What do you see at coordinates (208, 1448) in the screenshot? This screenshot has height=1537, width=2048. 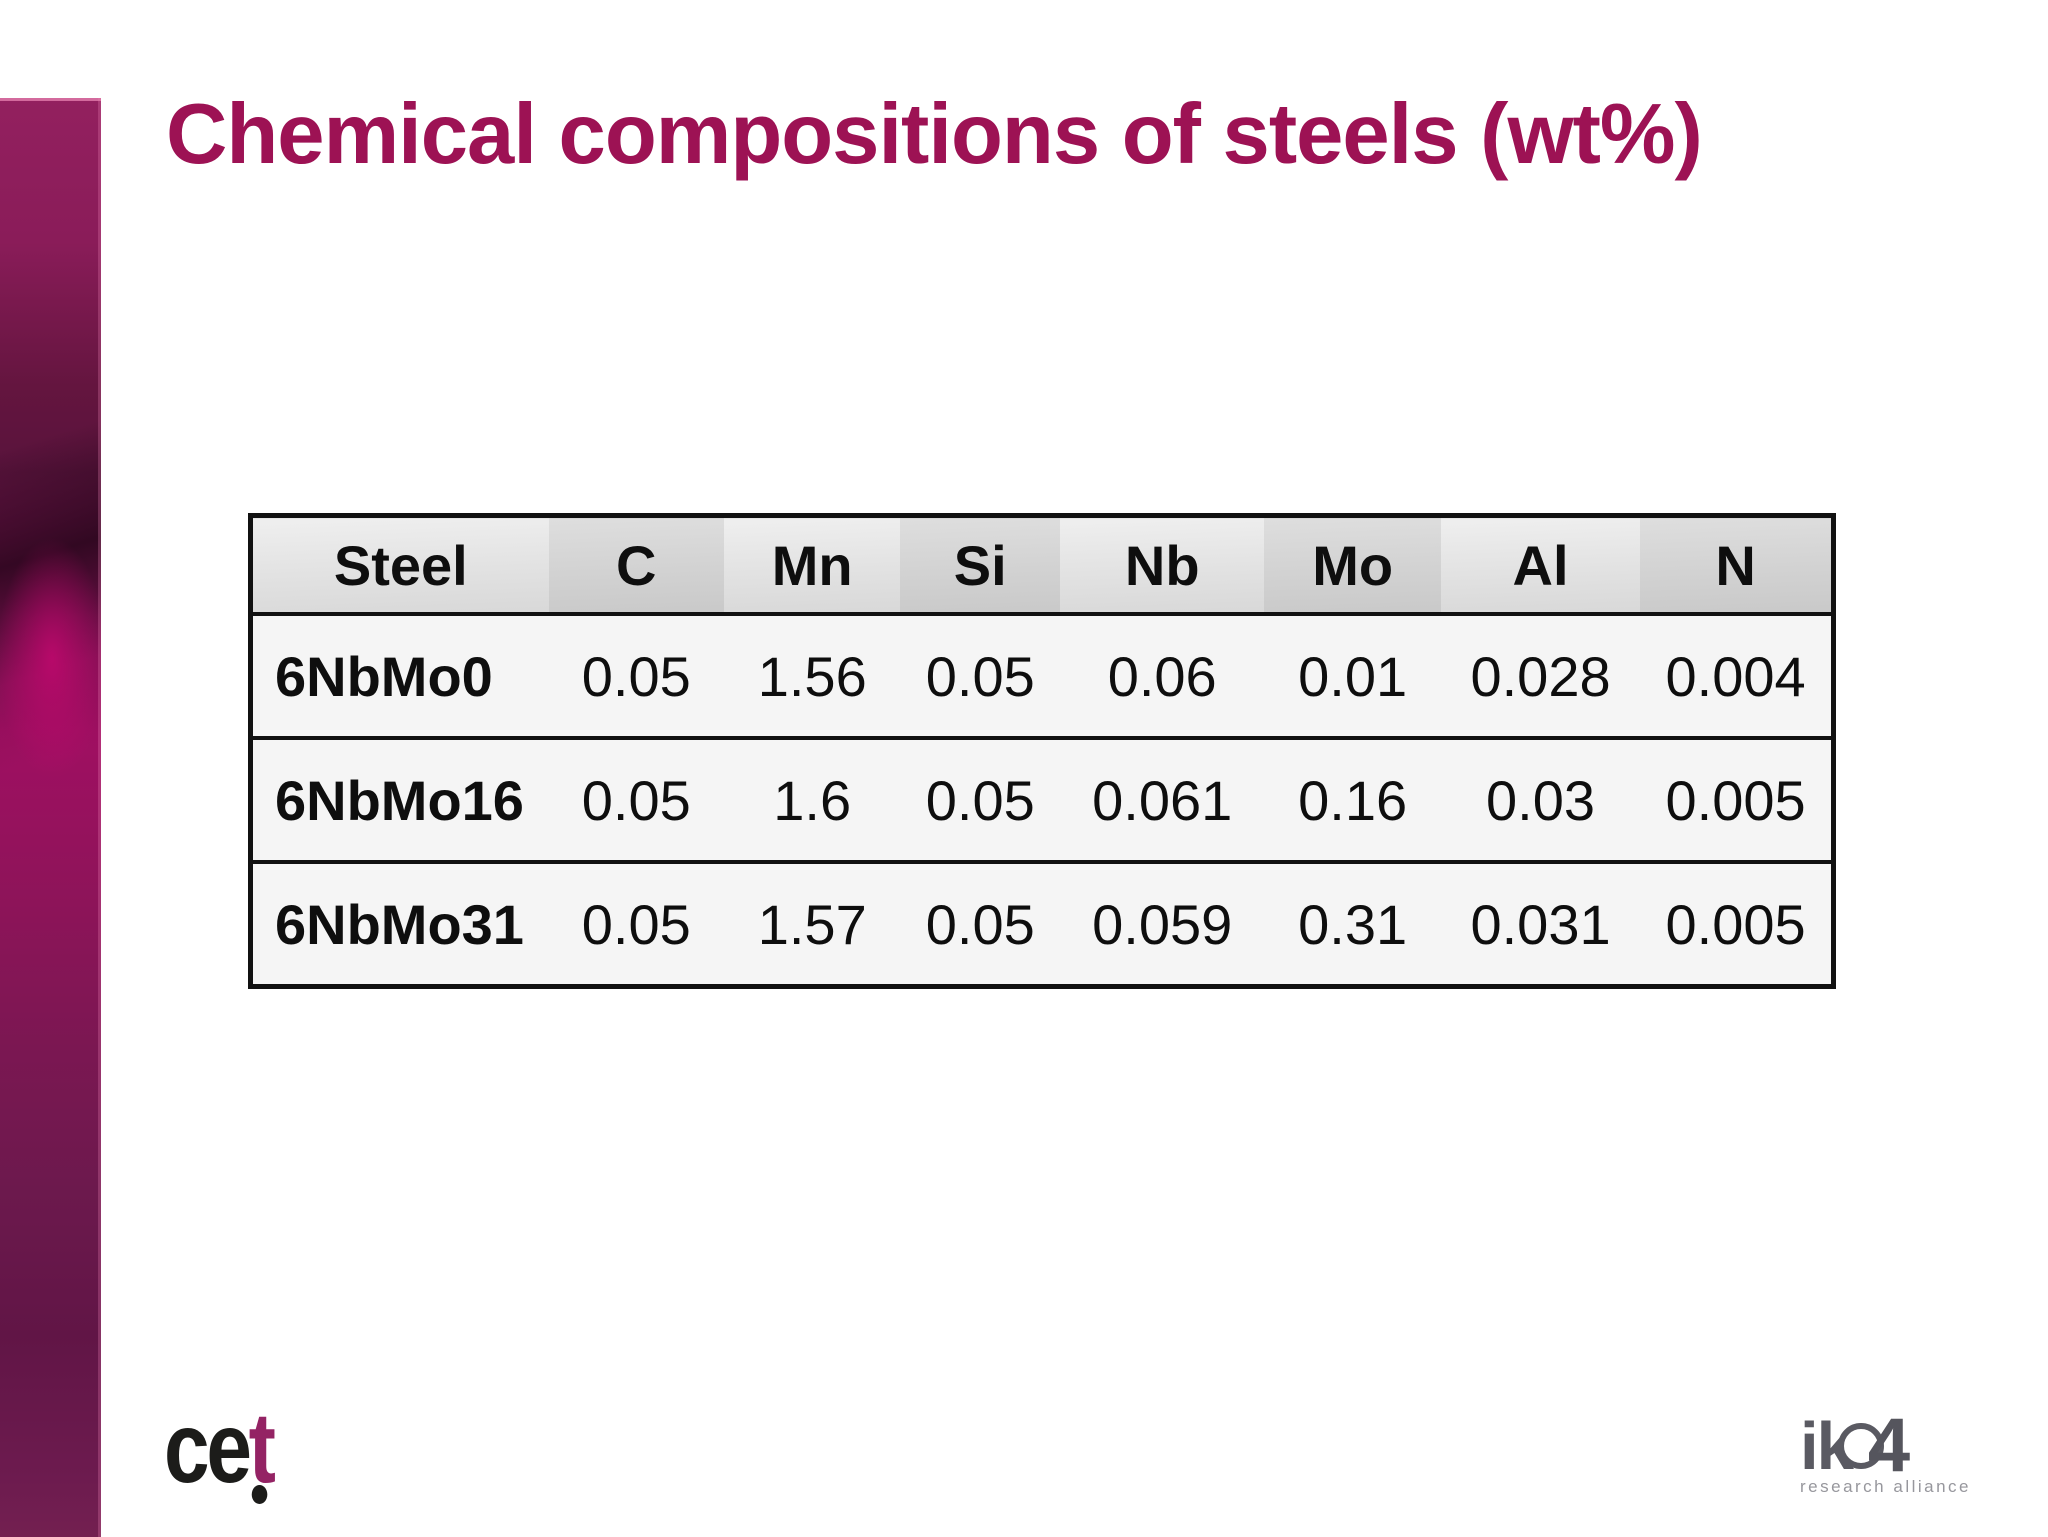 I see `ceit-logo-text-ce: ce` at bounding box center [208, 1448].